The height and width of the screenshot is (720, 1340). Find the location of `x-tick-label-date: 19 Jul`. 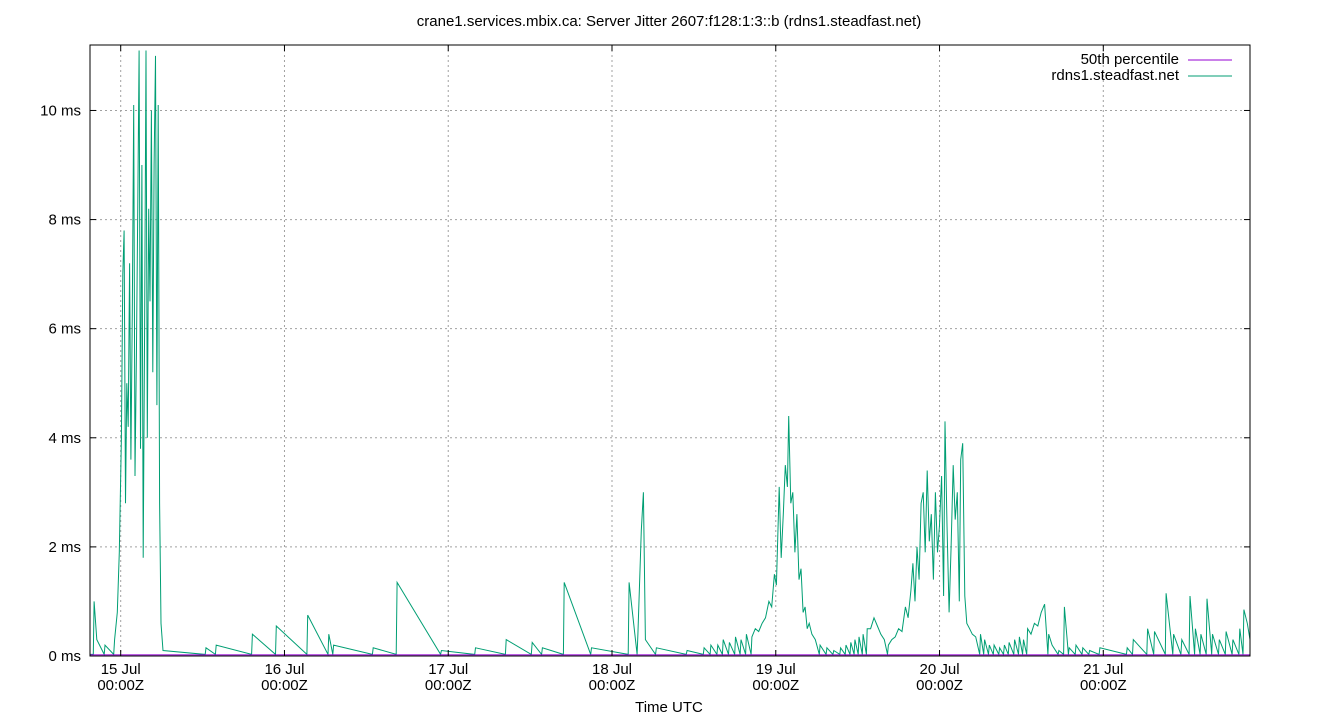

x-tick-label-date: 19 Jul is located at coordinates (776, 669).